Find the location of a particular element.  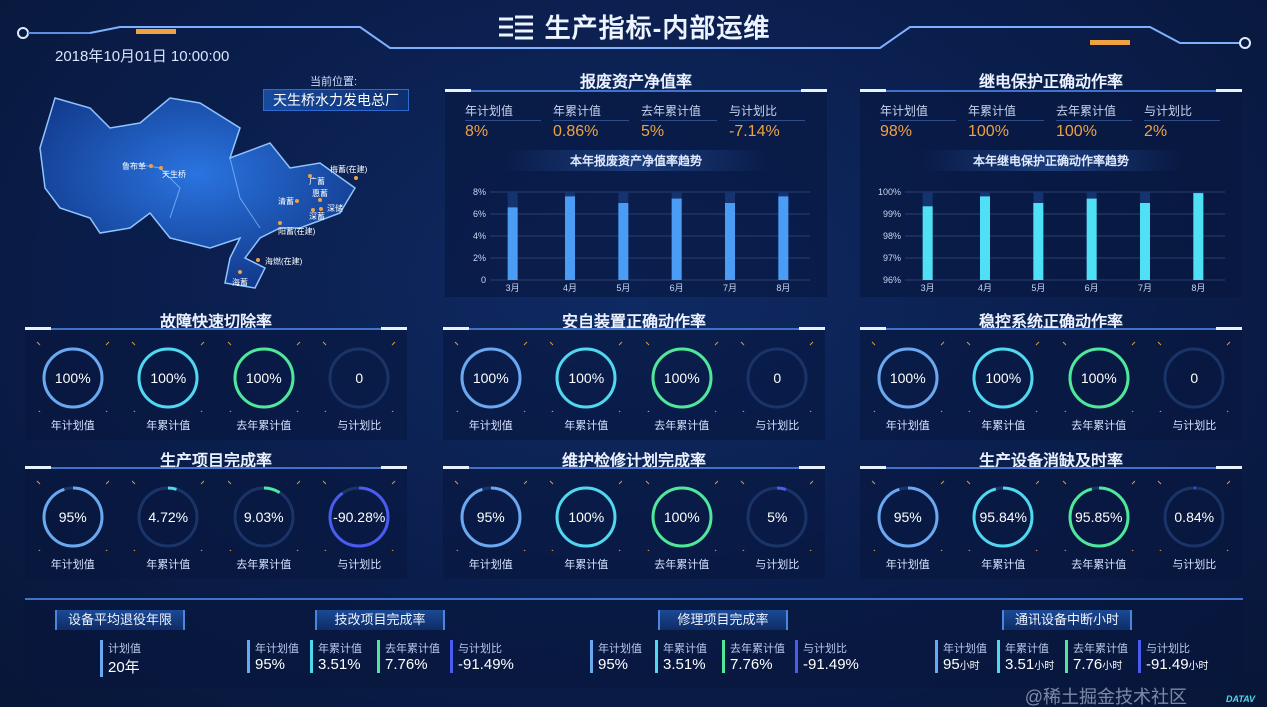

kpi-item: 去年累计值 100% is located at coordinates (1100, 121).